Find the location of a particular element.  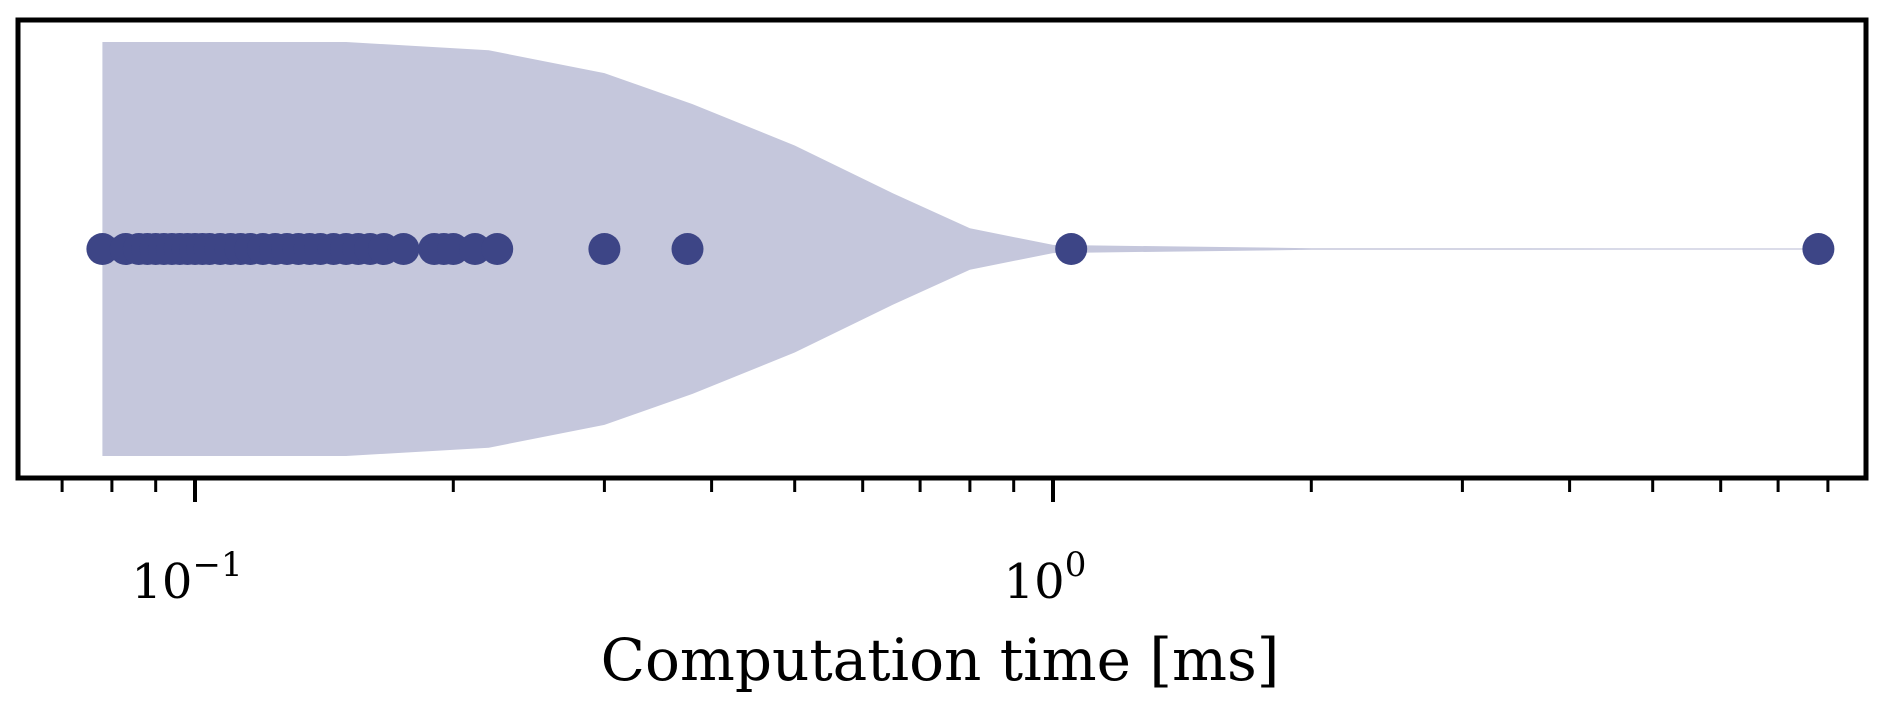

x-tick-label-0: 10⁻¹ is located at coordinates (186, 577).